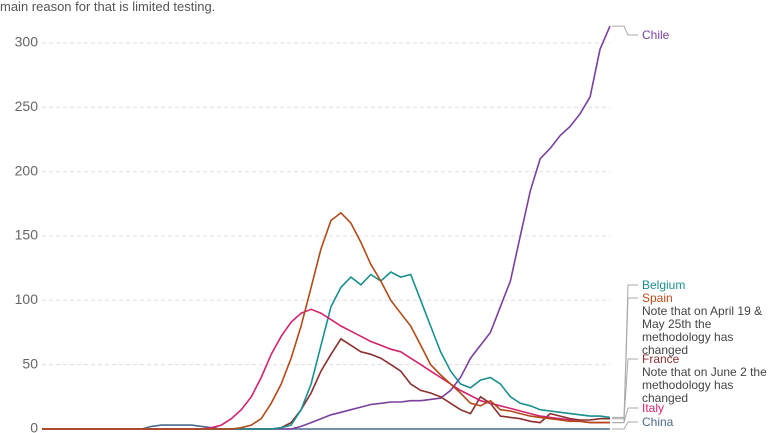  I want to click on series-label: Spain, so click(657, 298).